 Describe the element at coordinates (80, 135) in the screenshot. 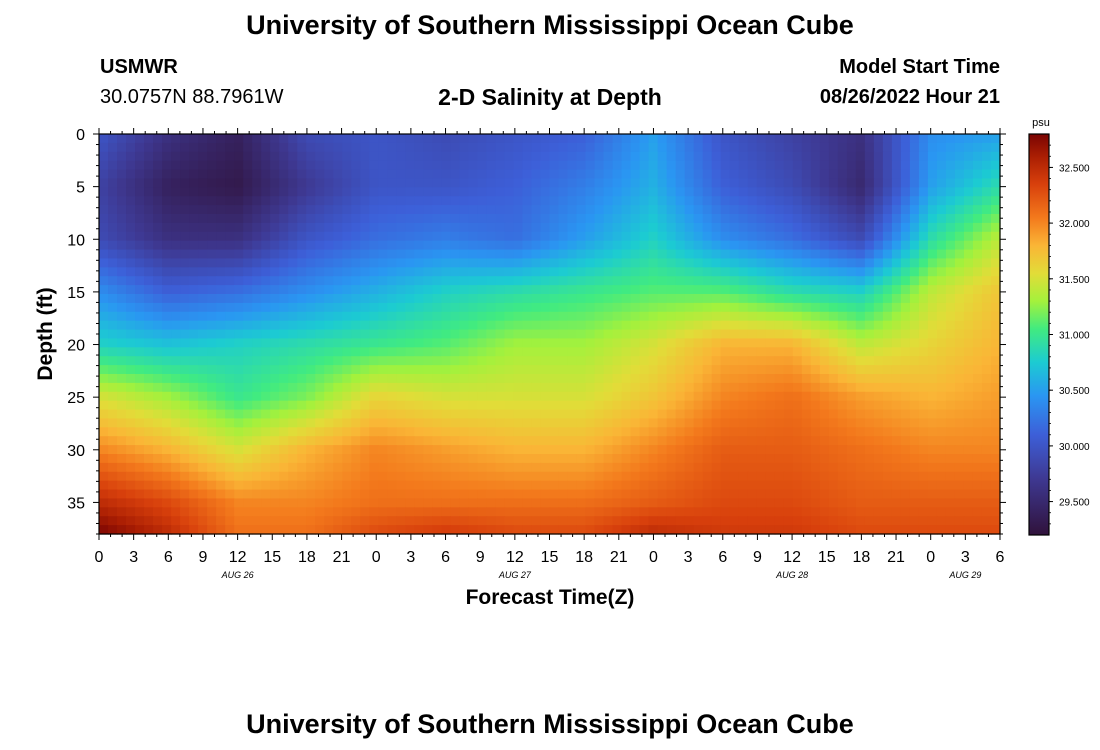

I see `y-tick-label: 0` at that location.